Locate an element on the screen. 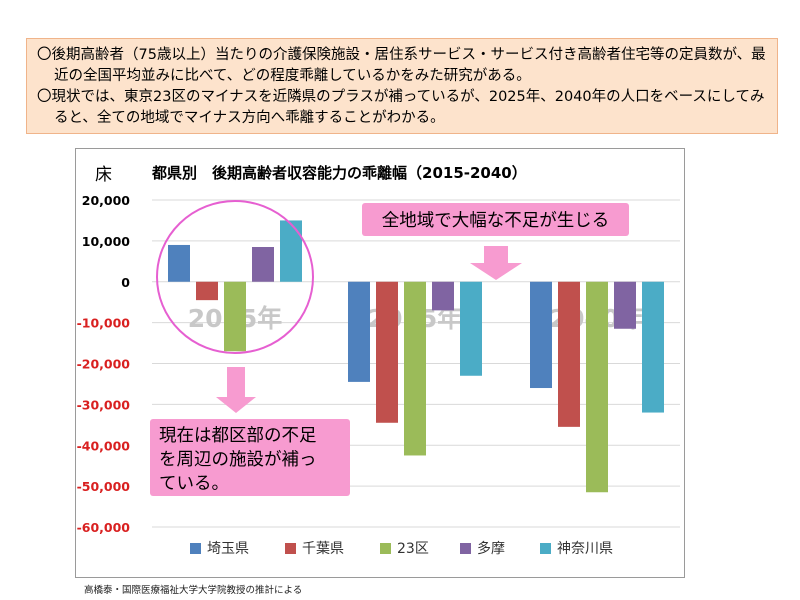 This screenshot has height=600, width=800. chart-title: 都県別 後期高齢者収容能力の乖離幅（2015-2040） is located at coordinates (339, 173).